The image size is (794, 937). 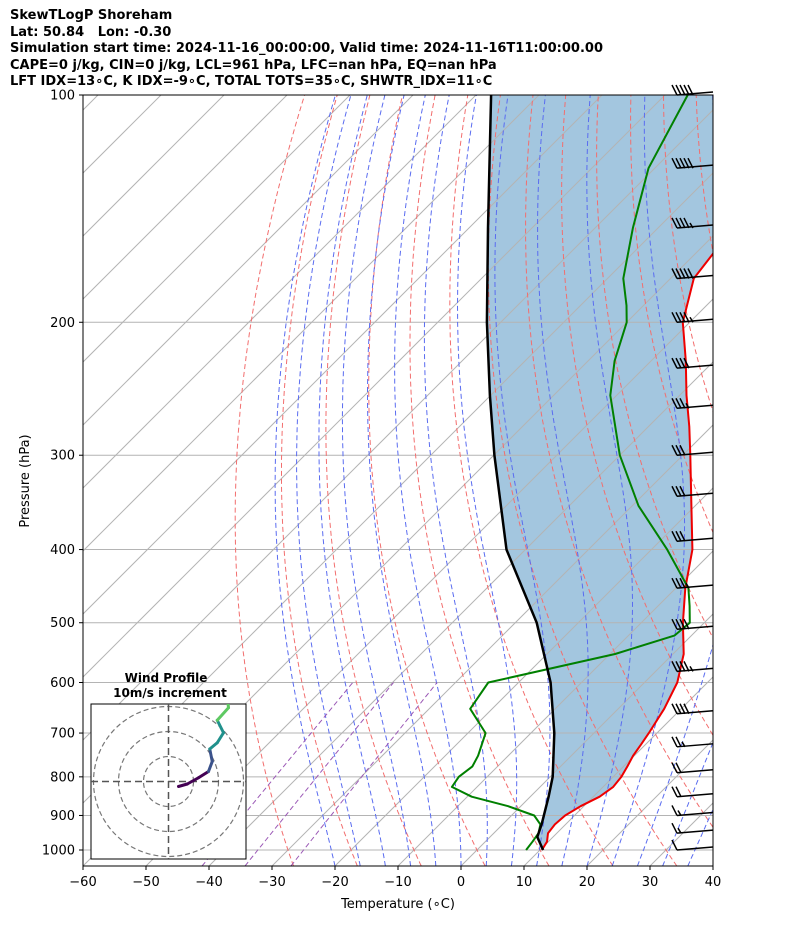 What do you see at coordinates (62, 96) in the screenshot?
I see `y-tick-label: 100` at bounding box center [62, 96].